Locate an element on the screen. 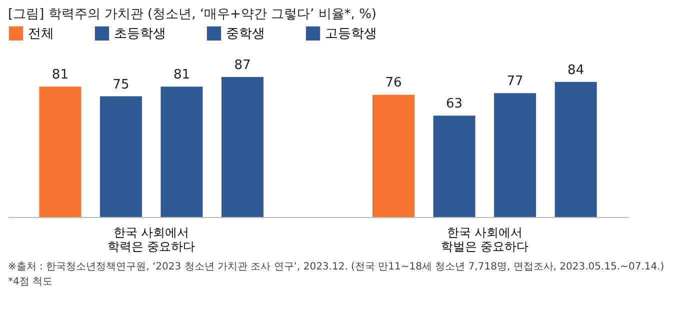 This screenshot has width=677, height=328. data-label: 84 is located at coordinates (576, 70).